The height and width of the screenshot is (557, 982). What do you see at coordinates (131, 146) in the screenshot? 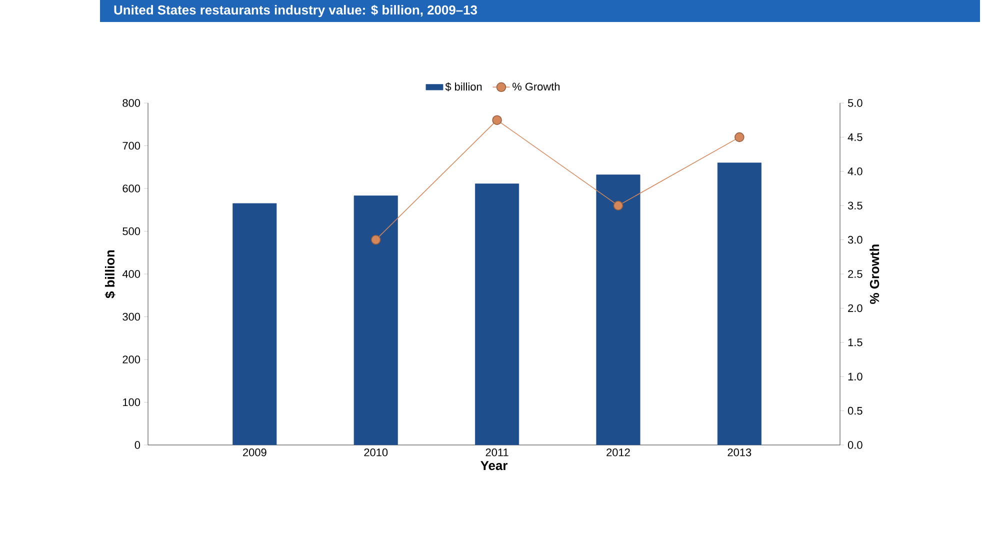
I see `y-tick-label: 700` at bounding box center [131, 146].